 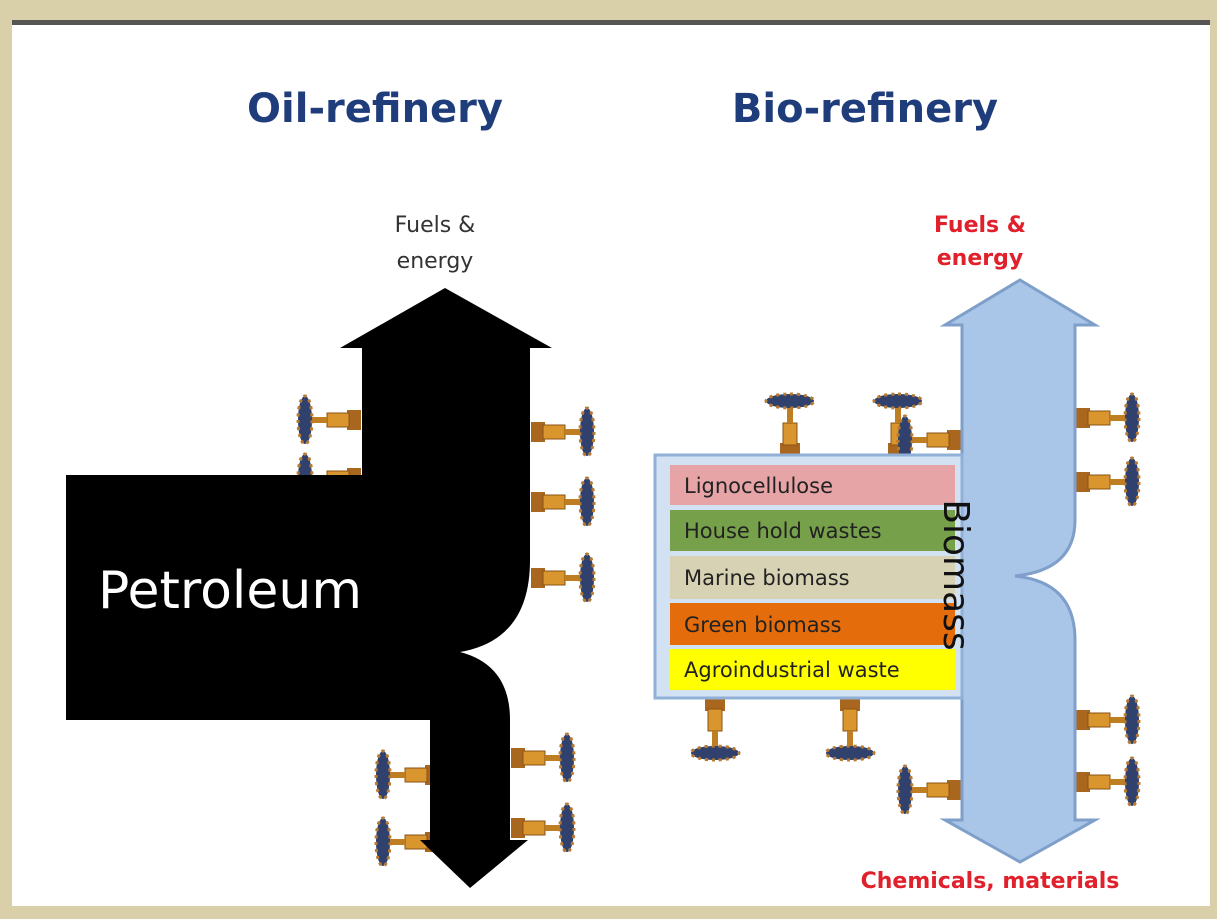 What do you see at coordinates (865, 109) in the screenshot?
I see `bio-title: Bio-refinery` at bounding box center [865, 109].